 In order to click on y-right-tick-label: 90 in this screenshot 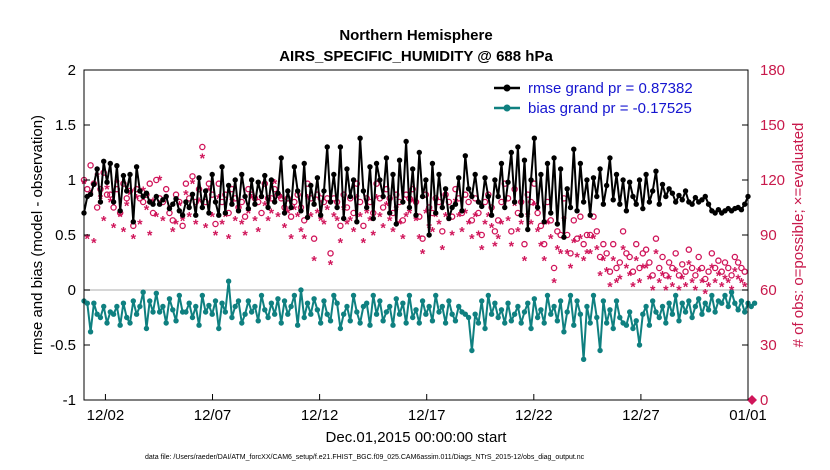, I will do `click(768, 235)`.